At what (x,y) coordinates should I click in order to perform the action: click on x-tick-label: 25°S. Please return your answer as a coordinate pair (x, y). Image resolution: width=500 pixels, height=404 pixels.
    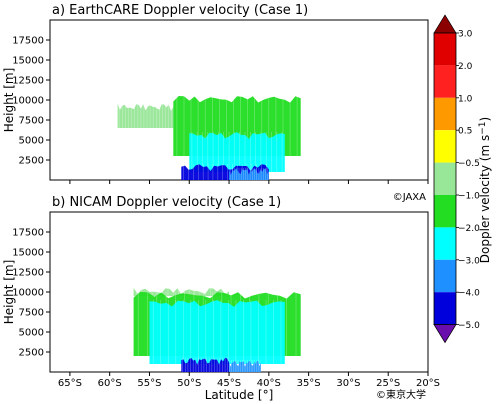
    Looking at the image, I should click on (388, 383).